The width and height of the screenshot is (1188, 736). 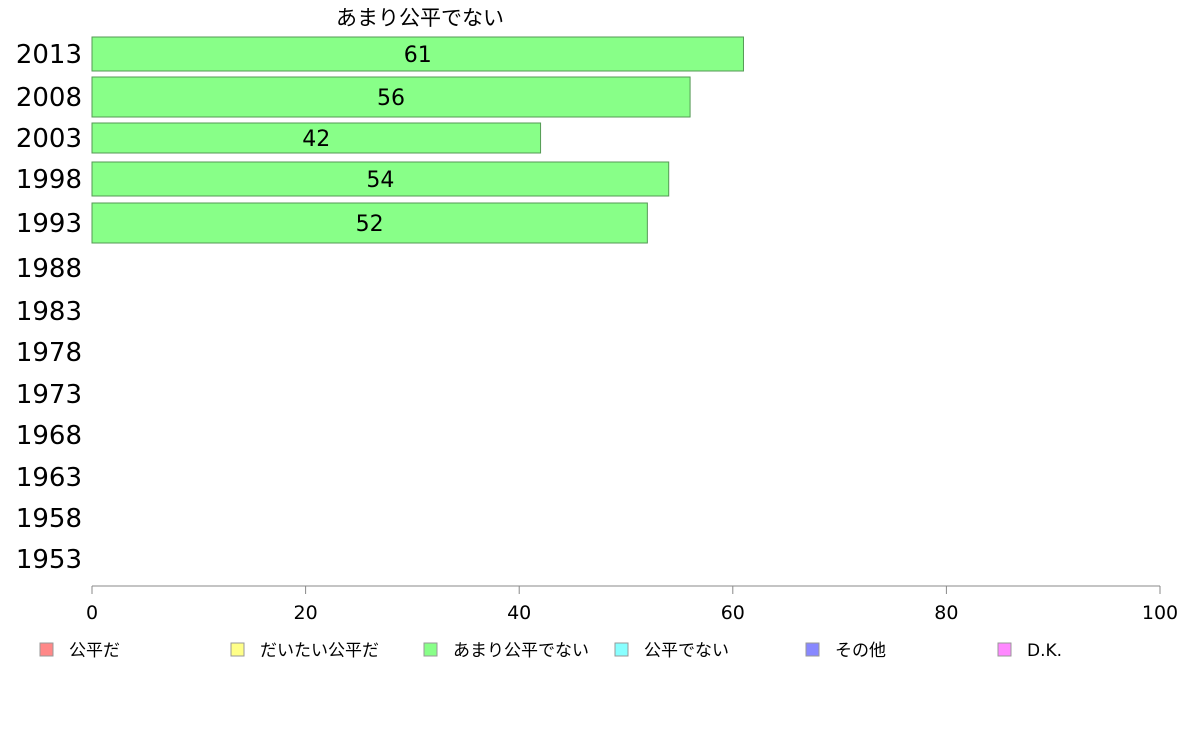 I want to click on bar-value-label: 56, so click(x=391, y=98).